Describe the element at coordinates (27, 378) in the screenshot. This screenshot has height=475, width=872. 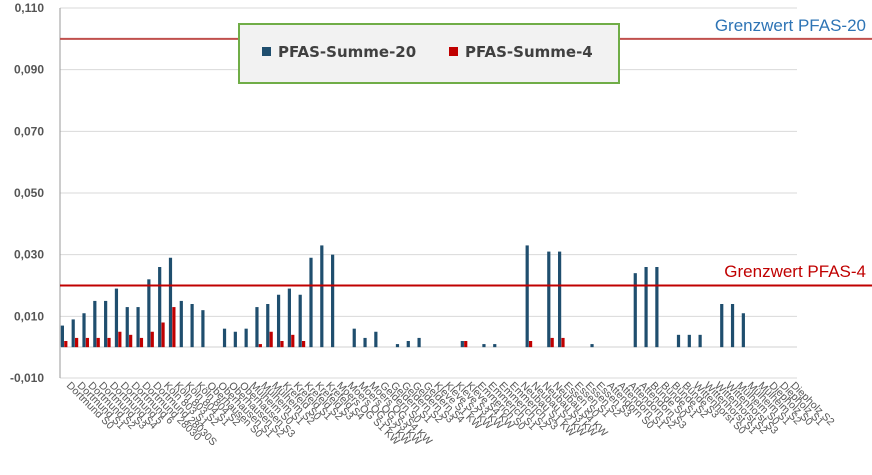
I see `y-tick-label: -0,010` at that location.